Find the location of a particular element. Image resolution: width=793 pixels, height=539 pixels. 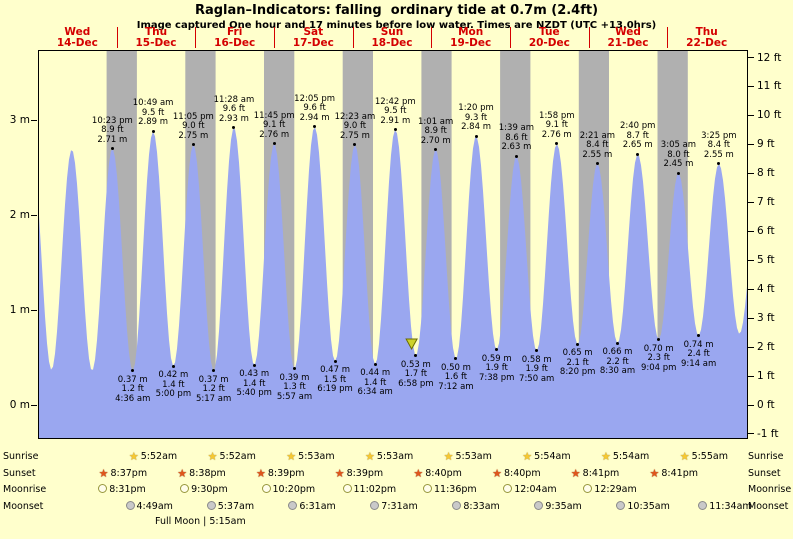

moonset-time: 8:33am is located at coordinates (481, 506).